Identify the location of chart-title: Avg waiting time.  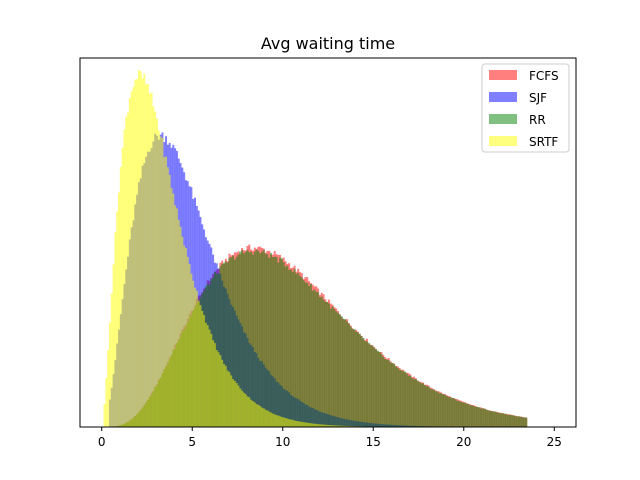
(328, 43).